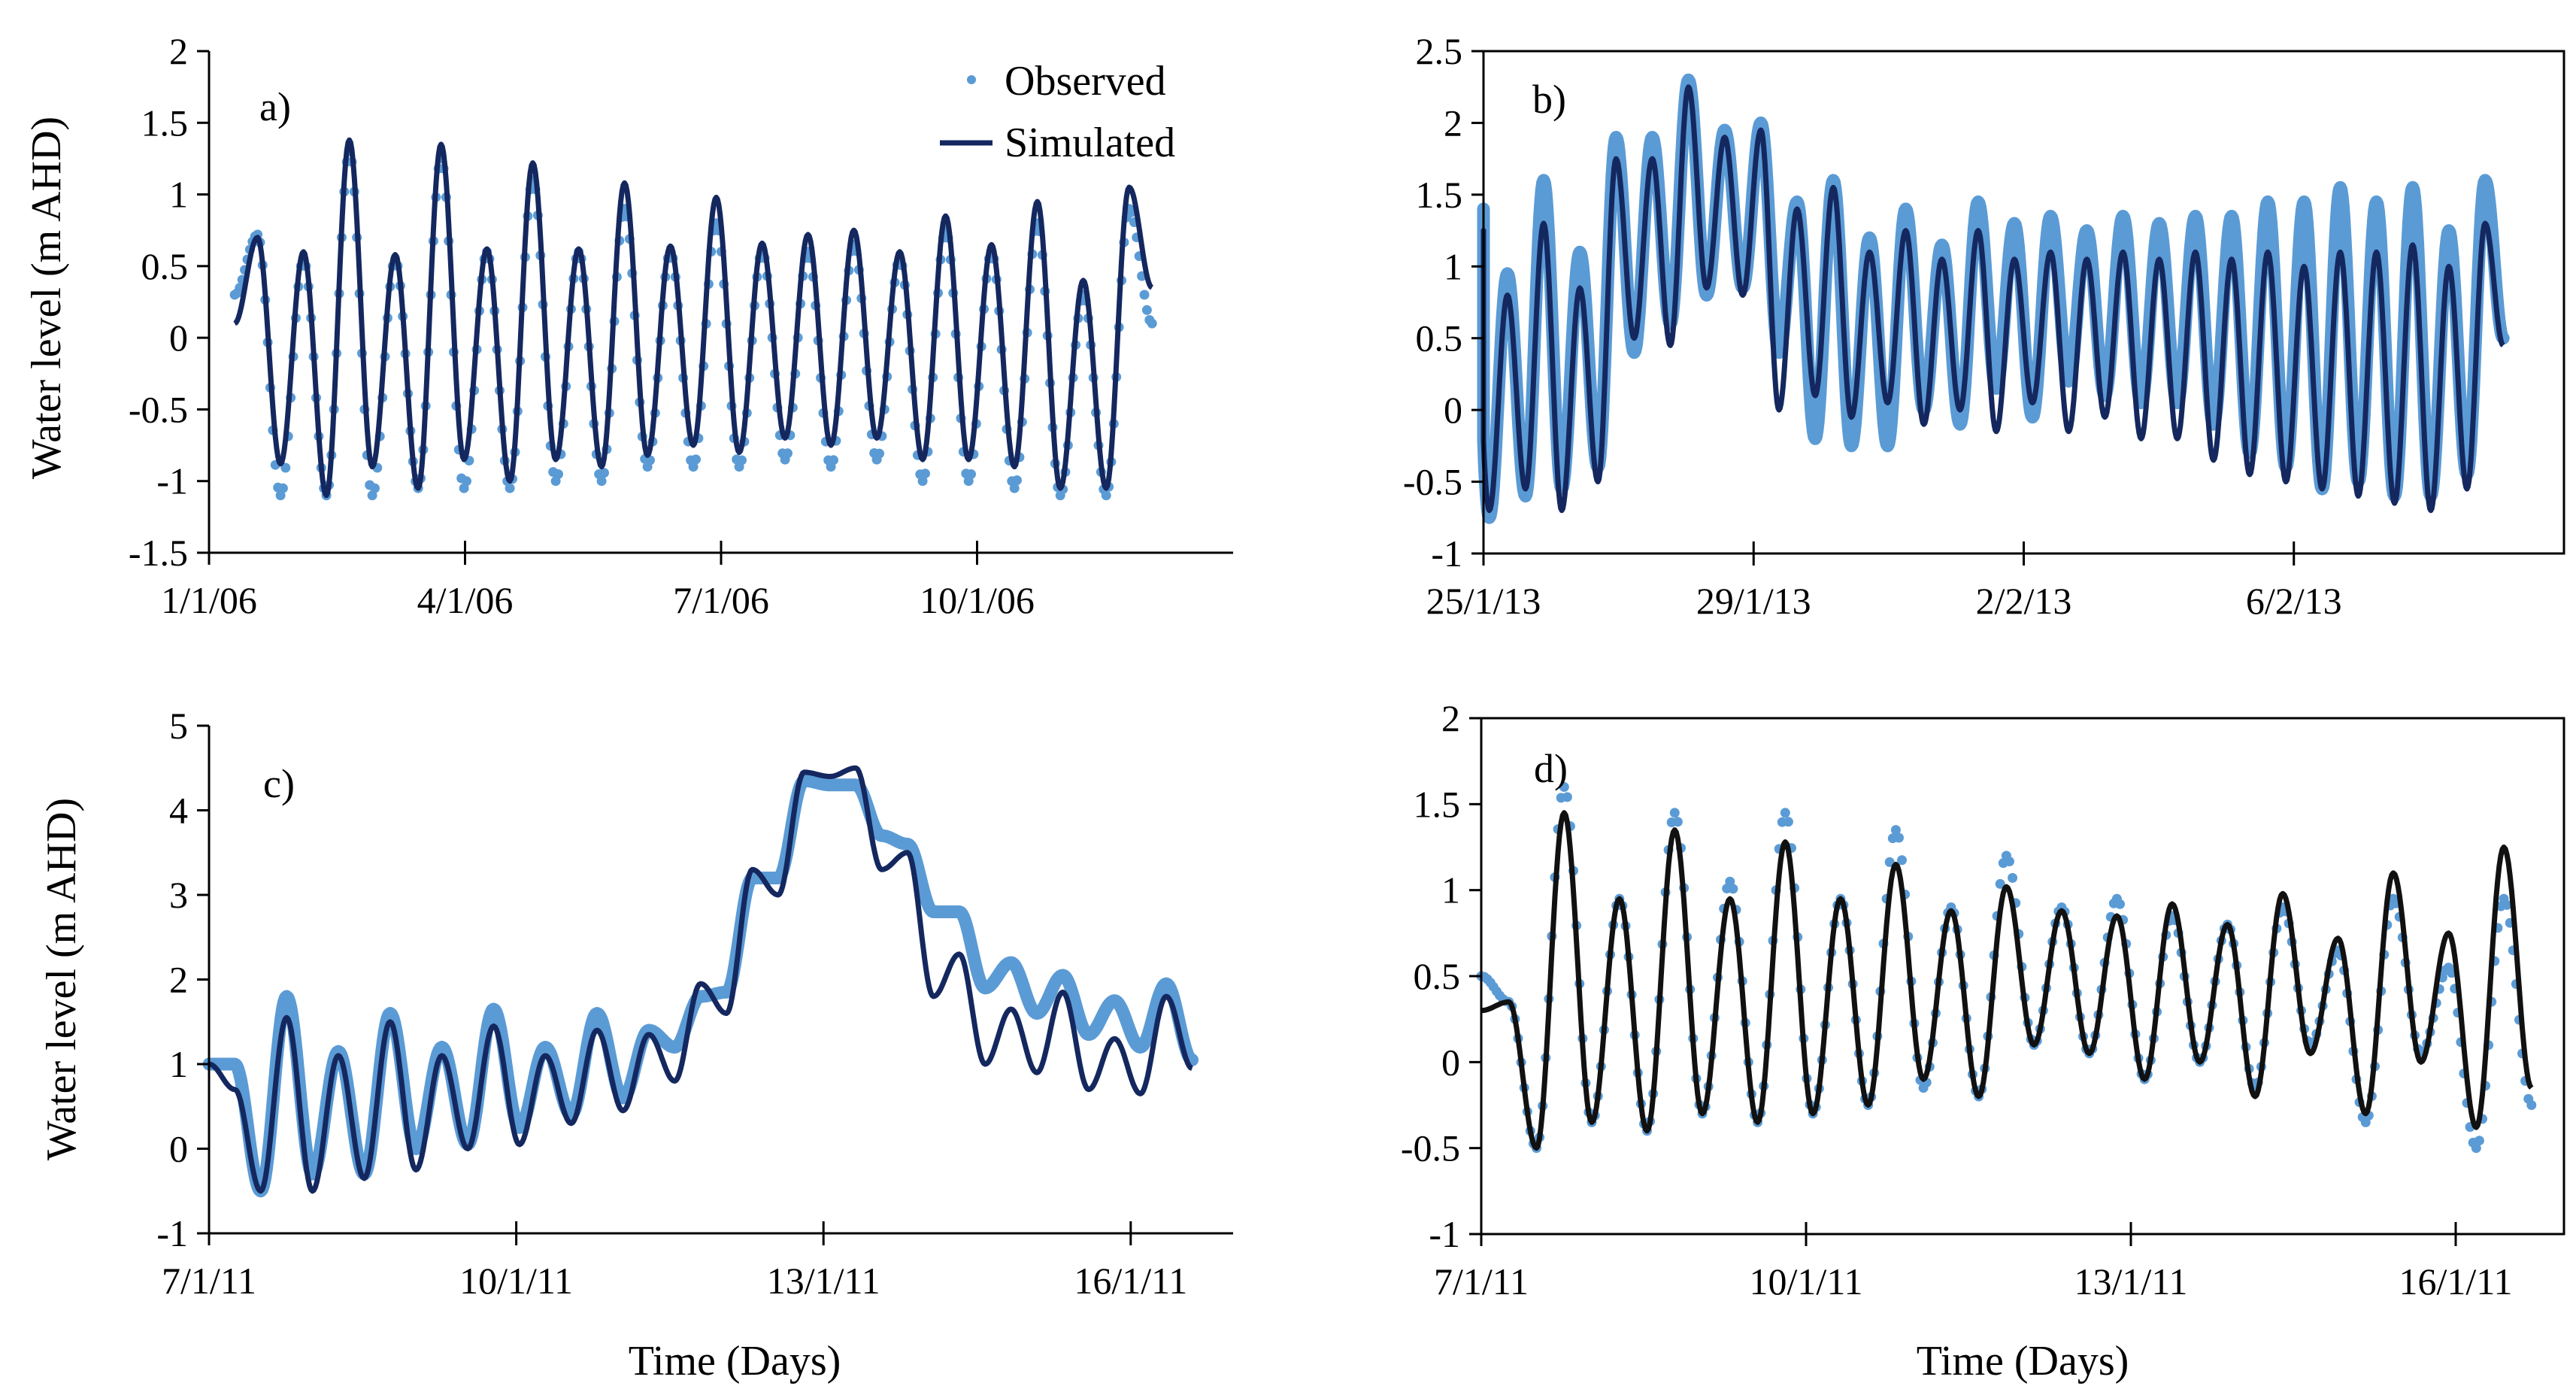 Image resolution: width=2576 pixels, height=1395 pixels. I want to click on simulated-series-d, so click(2007, 981).